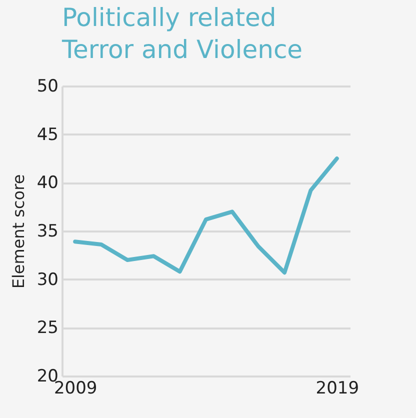 The image size is (416, 418). I want to click on y-tick-label: 50, so click(47, 86).